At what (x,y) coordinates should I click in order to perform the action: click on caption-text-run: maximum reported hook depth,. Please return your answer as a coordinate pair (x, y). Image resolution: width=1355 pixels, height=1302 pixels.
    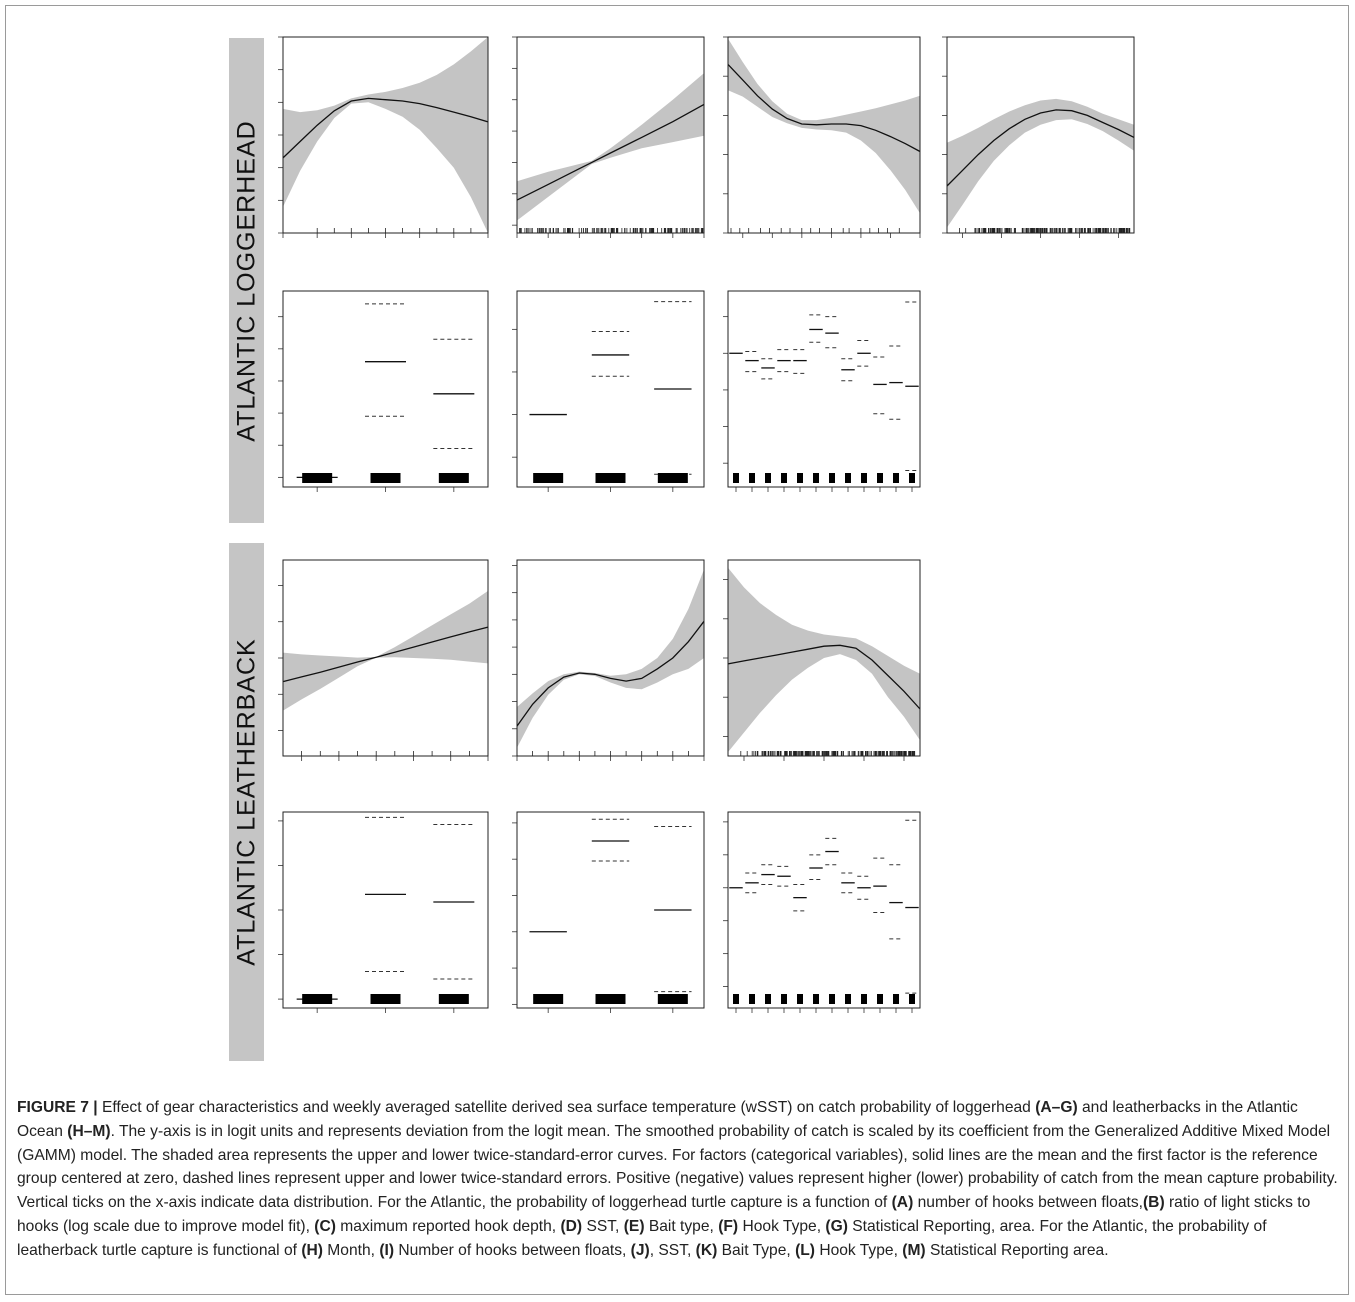
    Looking at the image, I should click on (448, 1226).